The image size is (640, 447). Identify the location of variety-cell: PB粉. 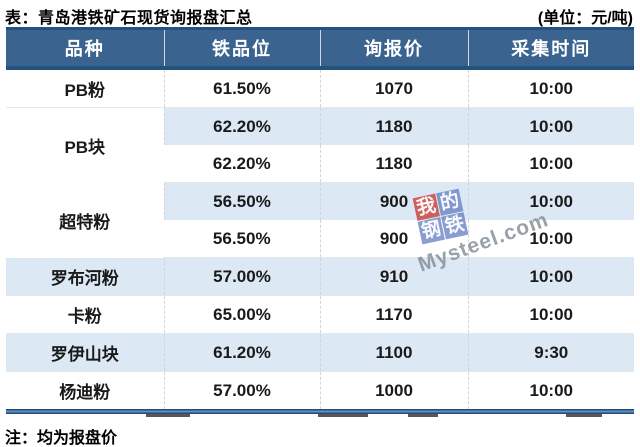
(85, 88).